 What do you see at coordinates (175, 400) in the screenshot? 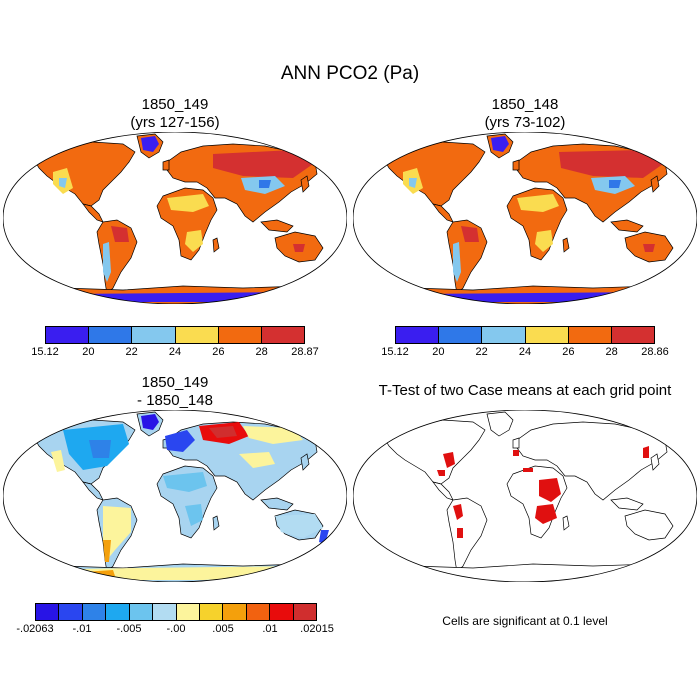
I see `panel-diff-title-line2: - 1850_148` at bounding box center [175, 400].